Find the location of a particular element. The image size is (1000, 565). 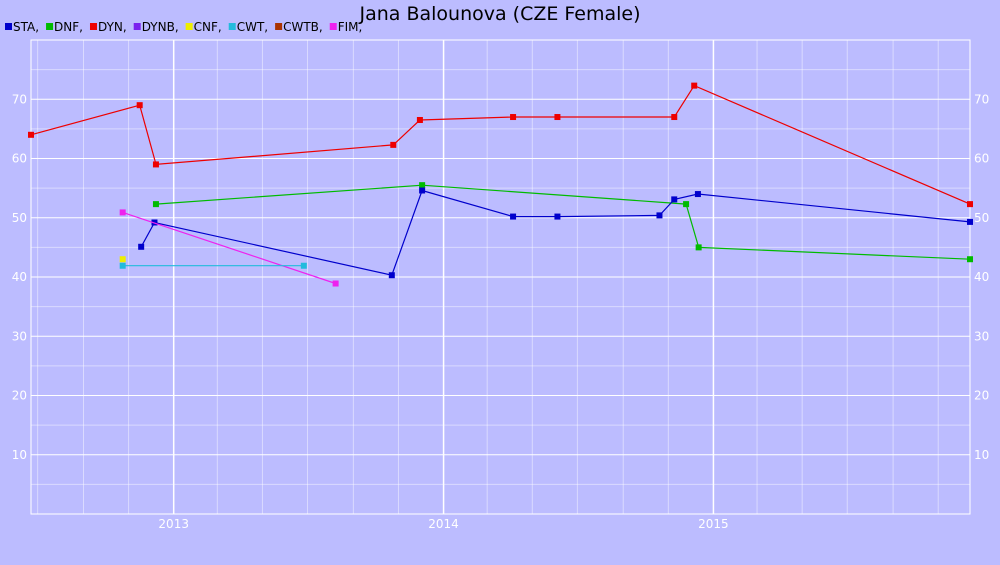

y-tick-label-left: 70 is located at coordinates (19, 99).